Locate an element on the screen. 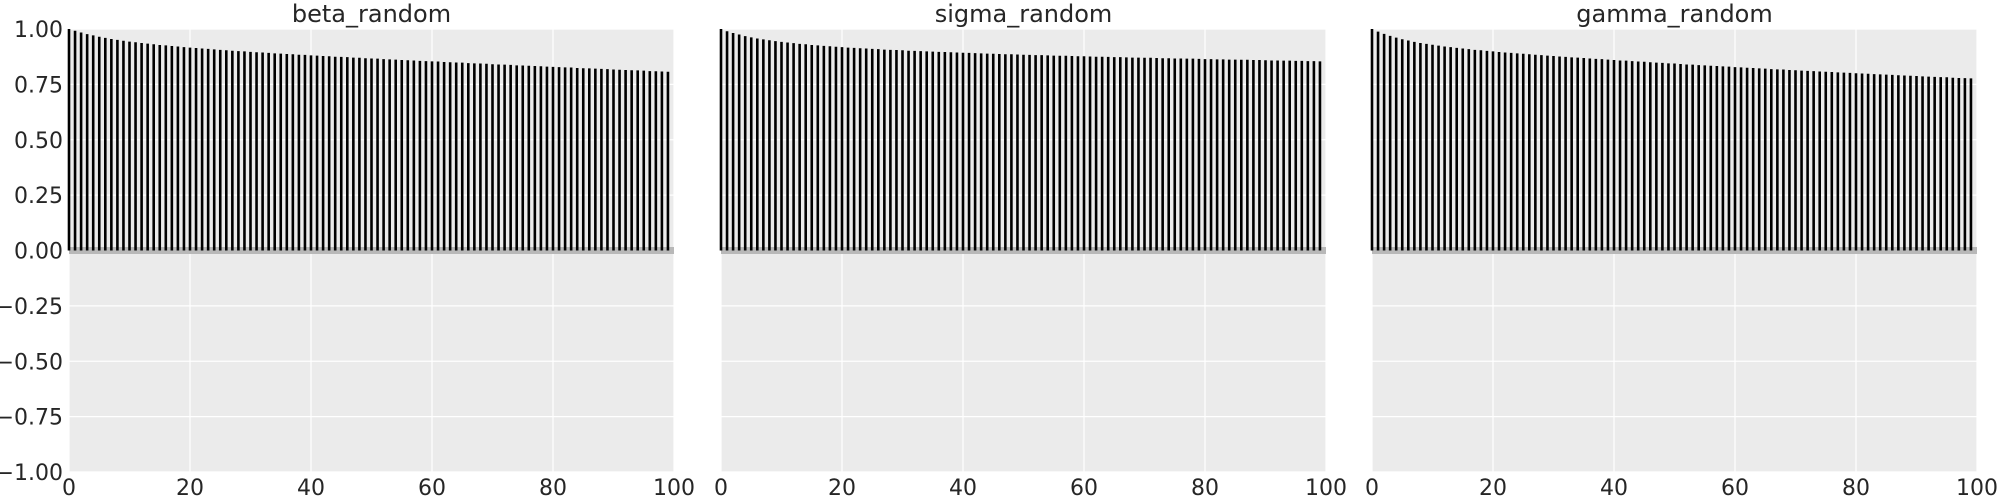  panel-title: gamma_random is located at coordinates (1674, 14).